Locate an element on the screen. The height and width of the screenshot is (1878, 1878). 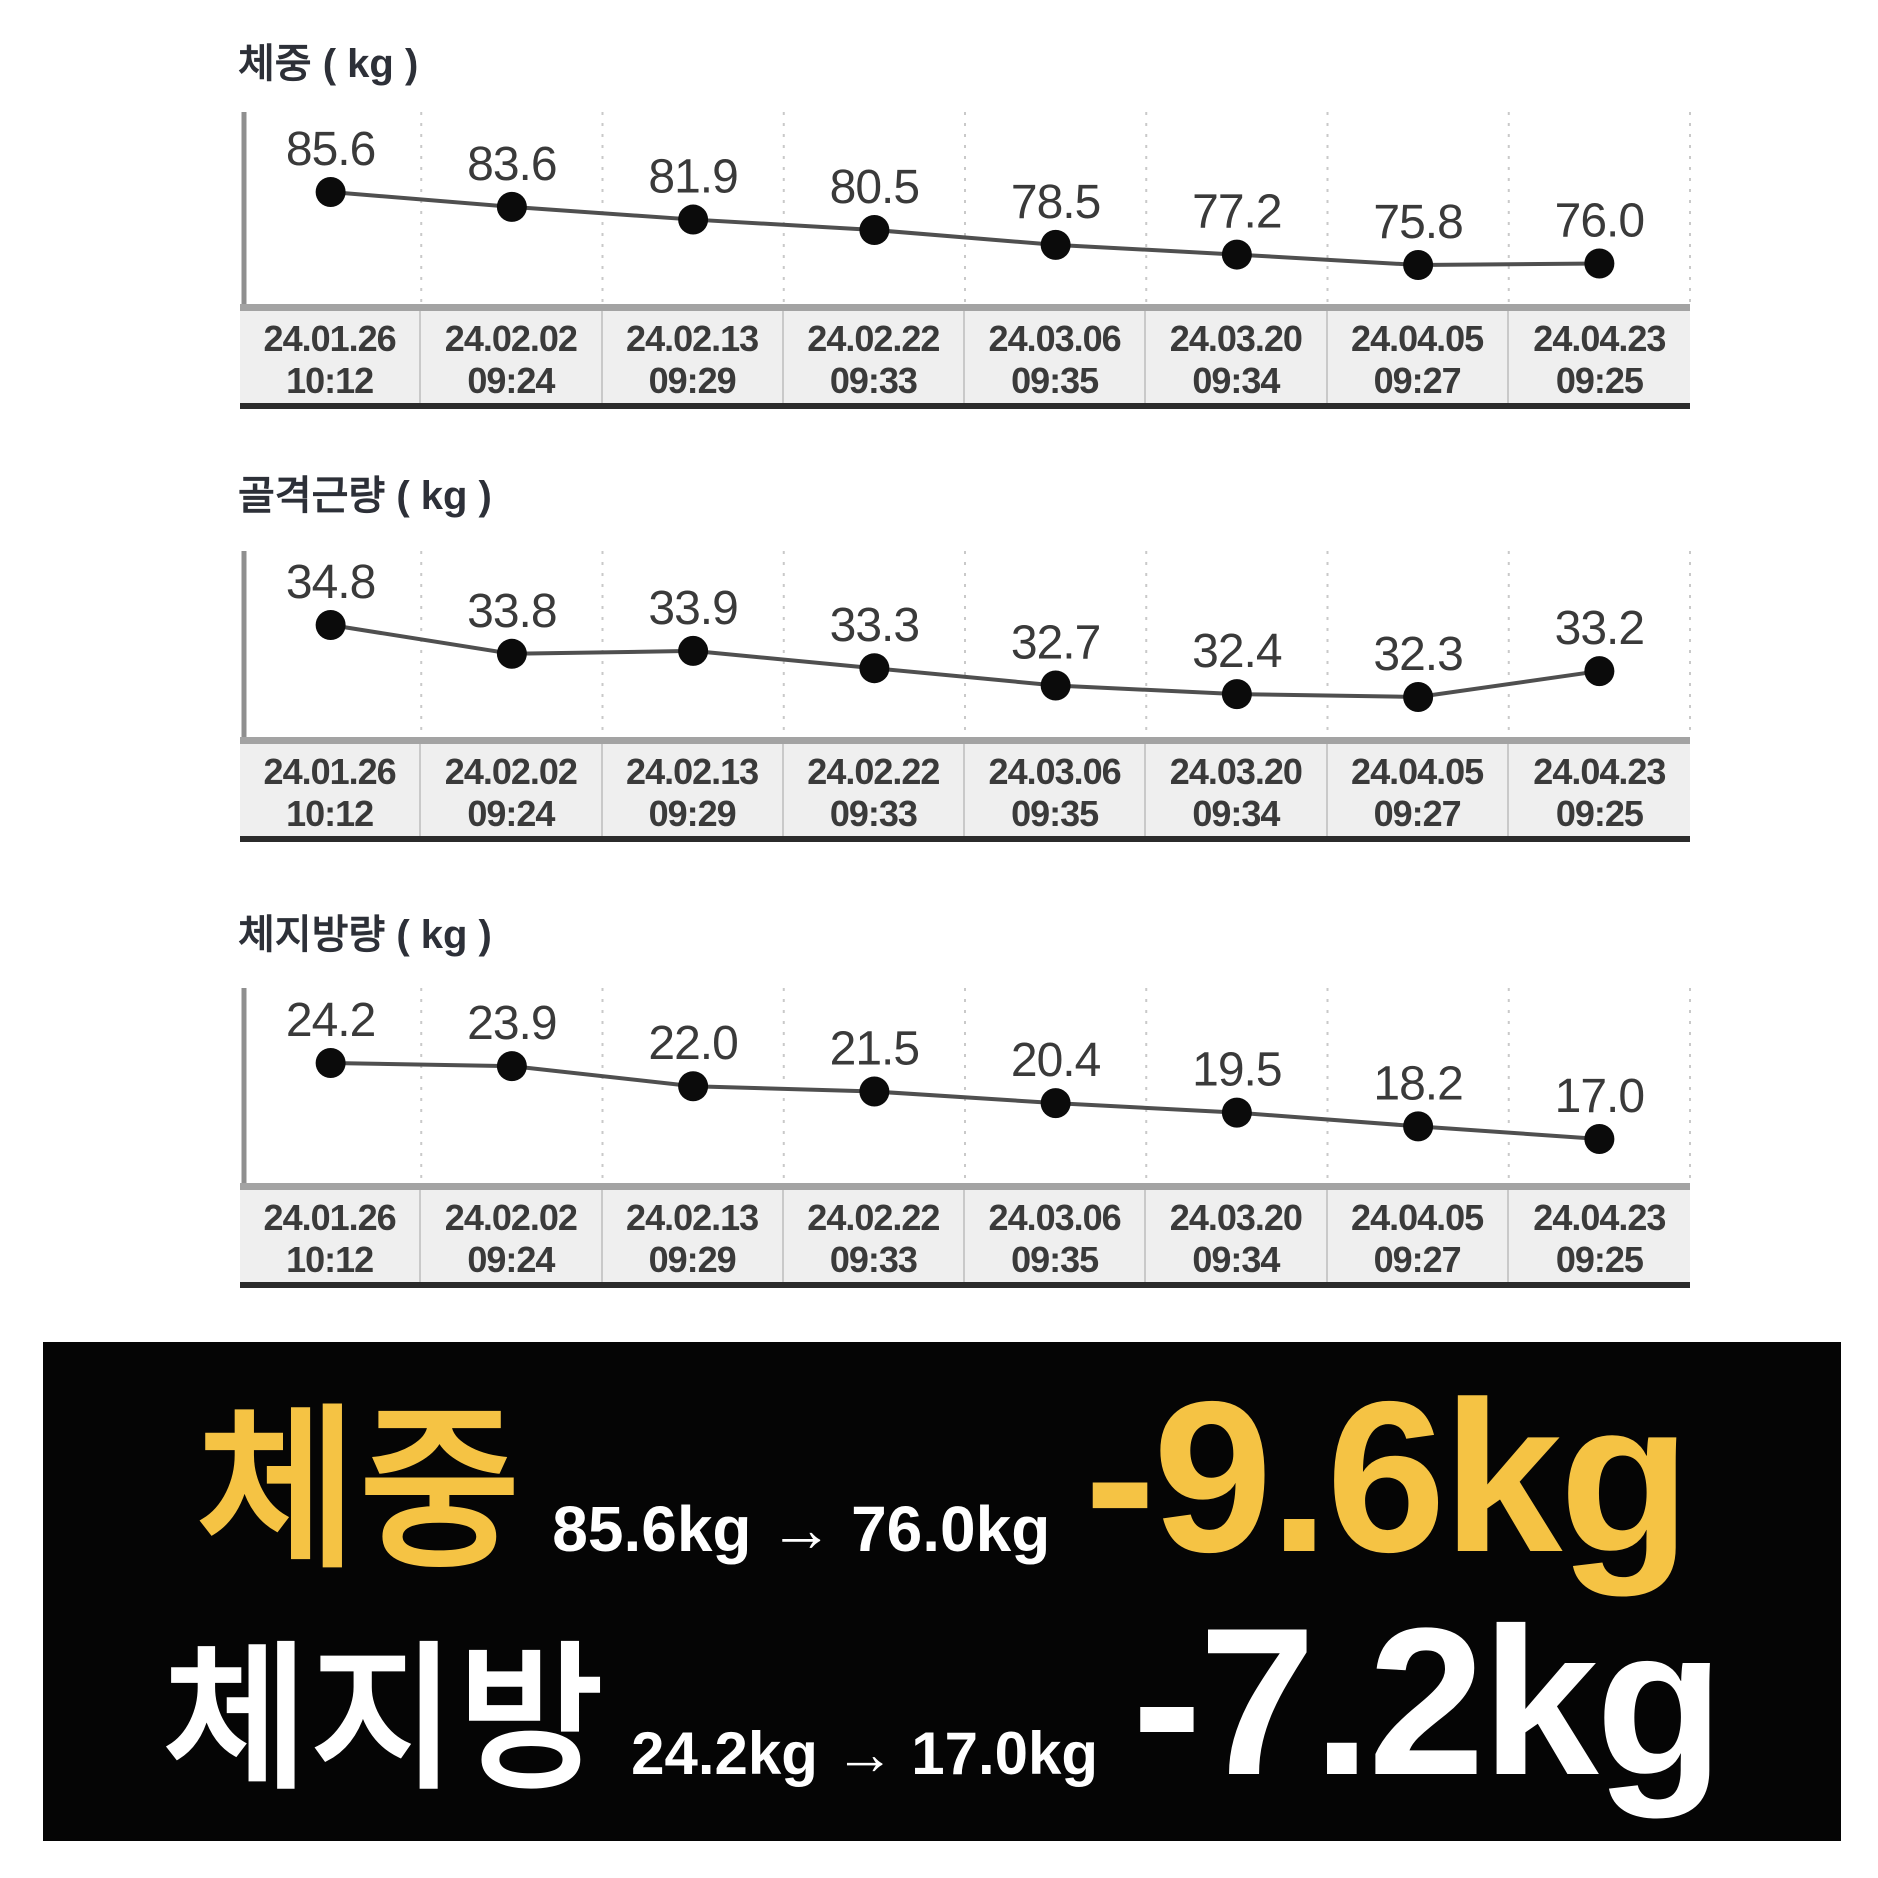
data-point-label: 75.8 is located at coordinates (1417, 222).